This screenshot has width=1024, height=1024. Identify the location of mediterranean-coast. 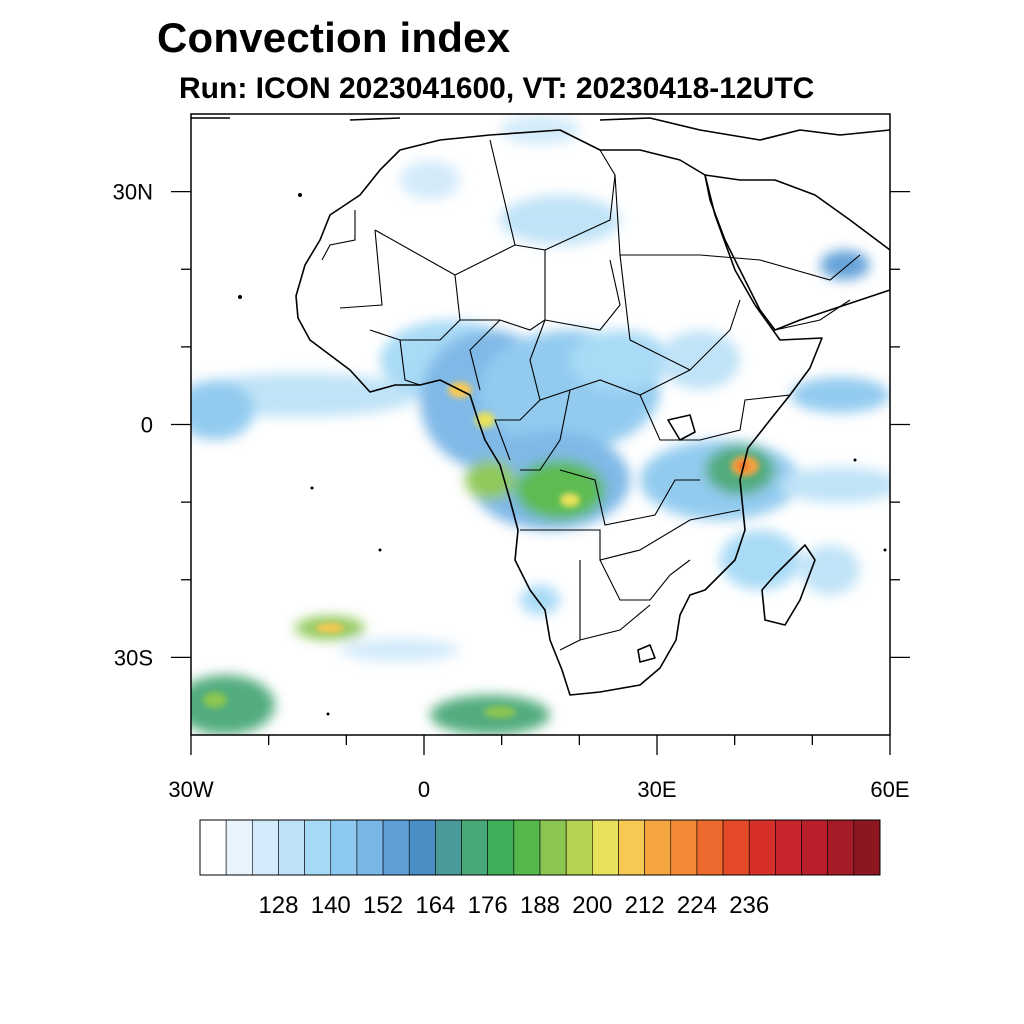
(540, 129).